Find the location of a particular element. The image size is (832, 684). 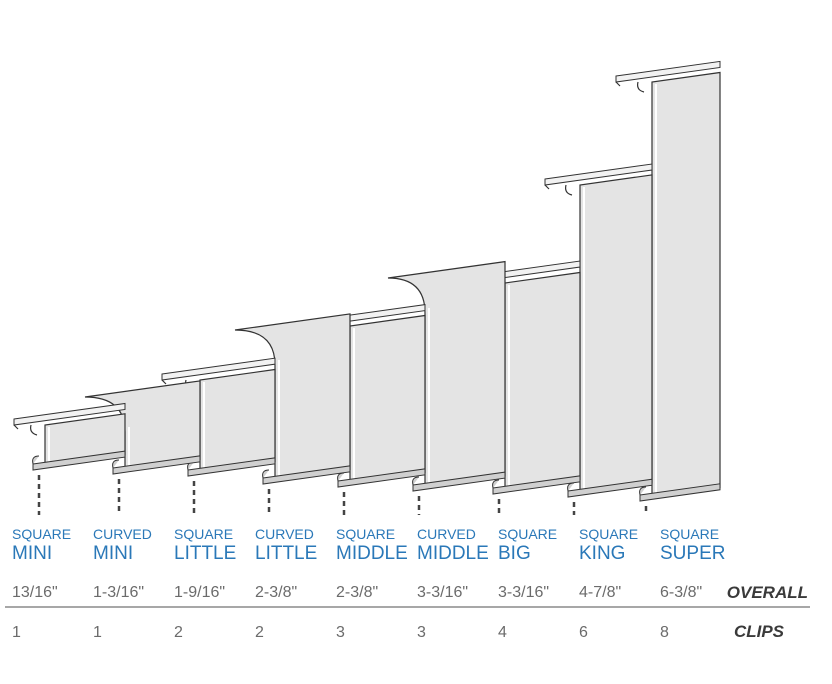

overall-label: OVERALL is located at coordinates (767, 592).